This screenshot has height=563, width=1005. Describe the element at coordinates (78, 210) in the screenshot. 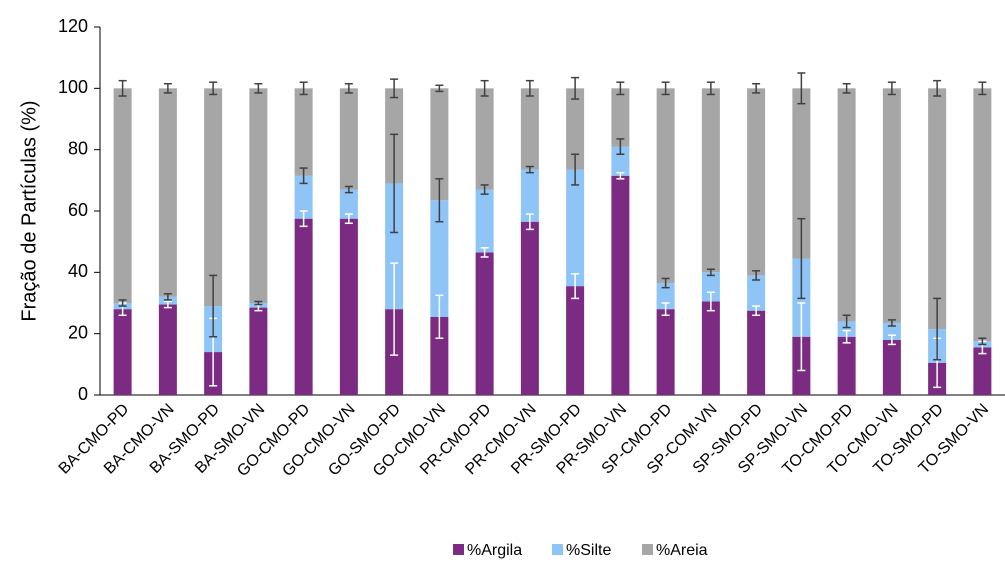

I see `y-tick-label: 60` at that location.